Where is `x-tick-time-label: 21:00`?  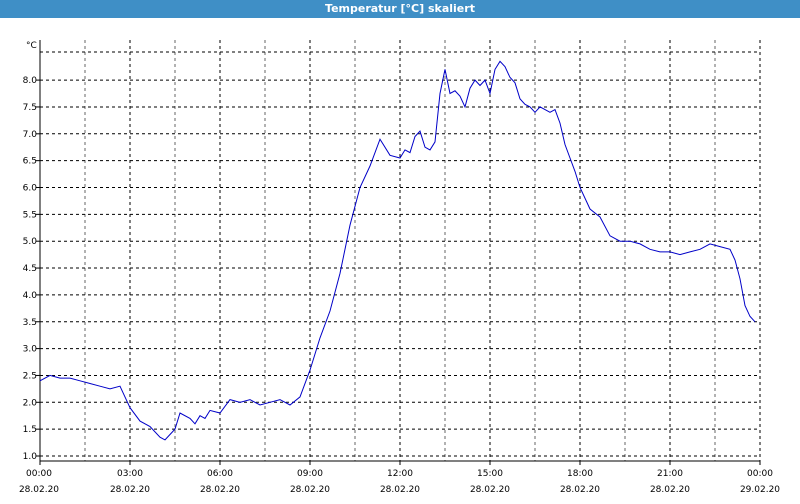 x-tick-time-label: 21:00 is located at coordinates (670, 474).